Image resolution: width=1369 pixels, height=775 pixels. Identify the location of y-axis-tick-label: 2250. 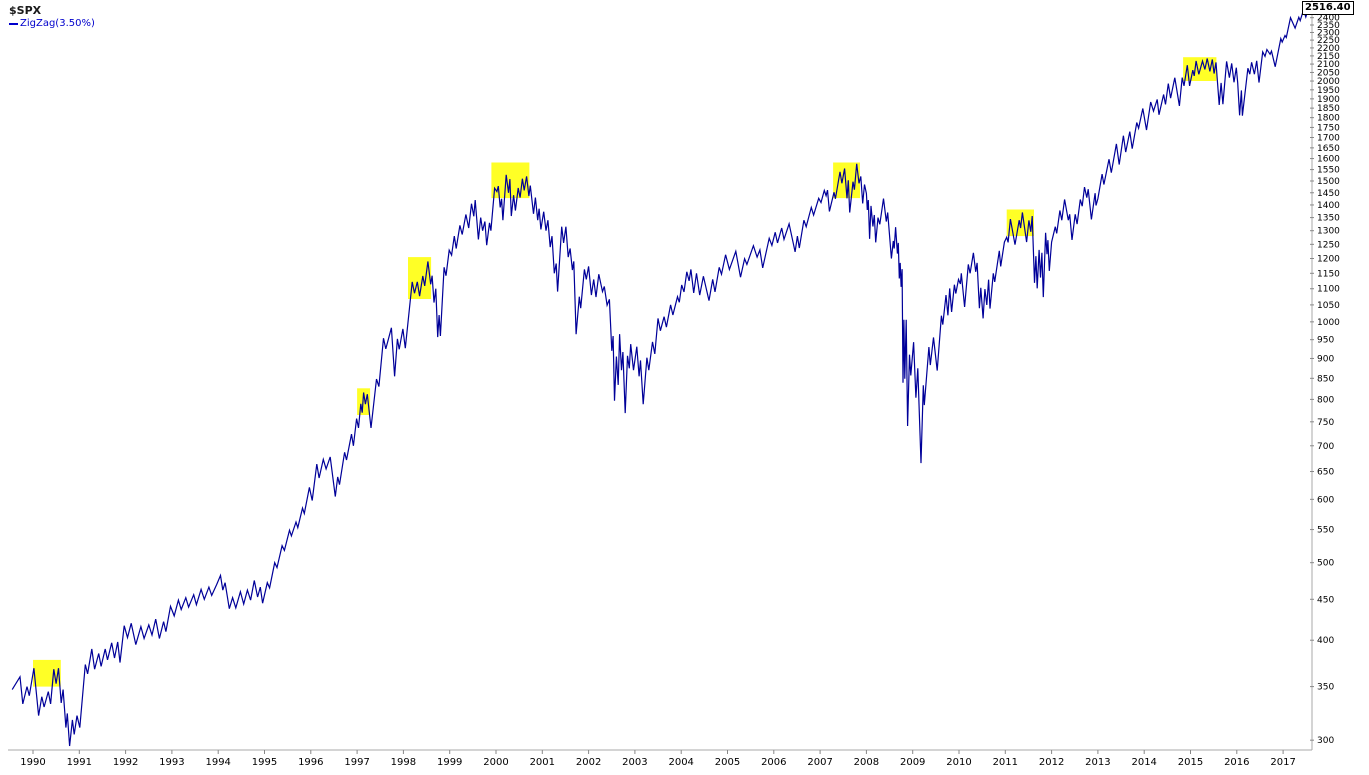
(1328, 41).